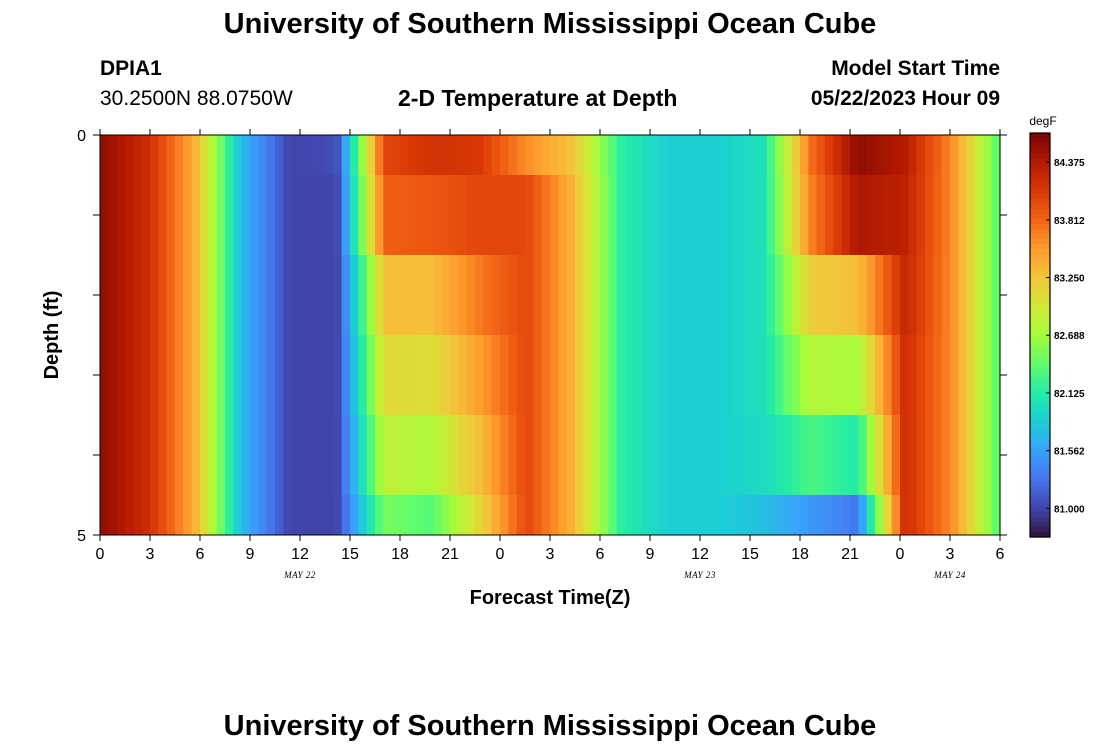 The width and height of the screenshot is (1100, 750). Describe the element at coordinates (850, 554) in the screenshot. I see `x-tick-label: 21` at that location.